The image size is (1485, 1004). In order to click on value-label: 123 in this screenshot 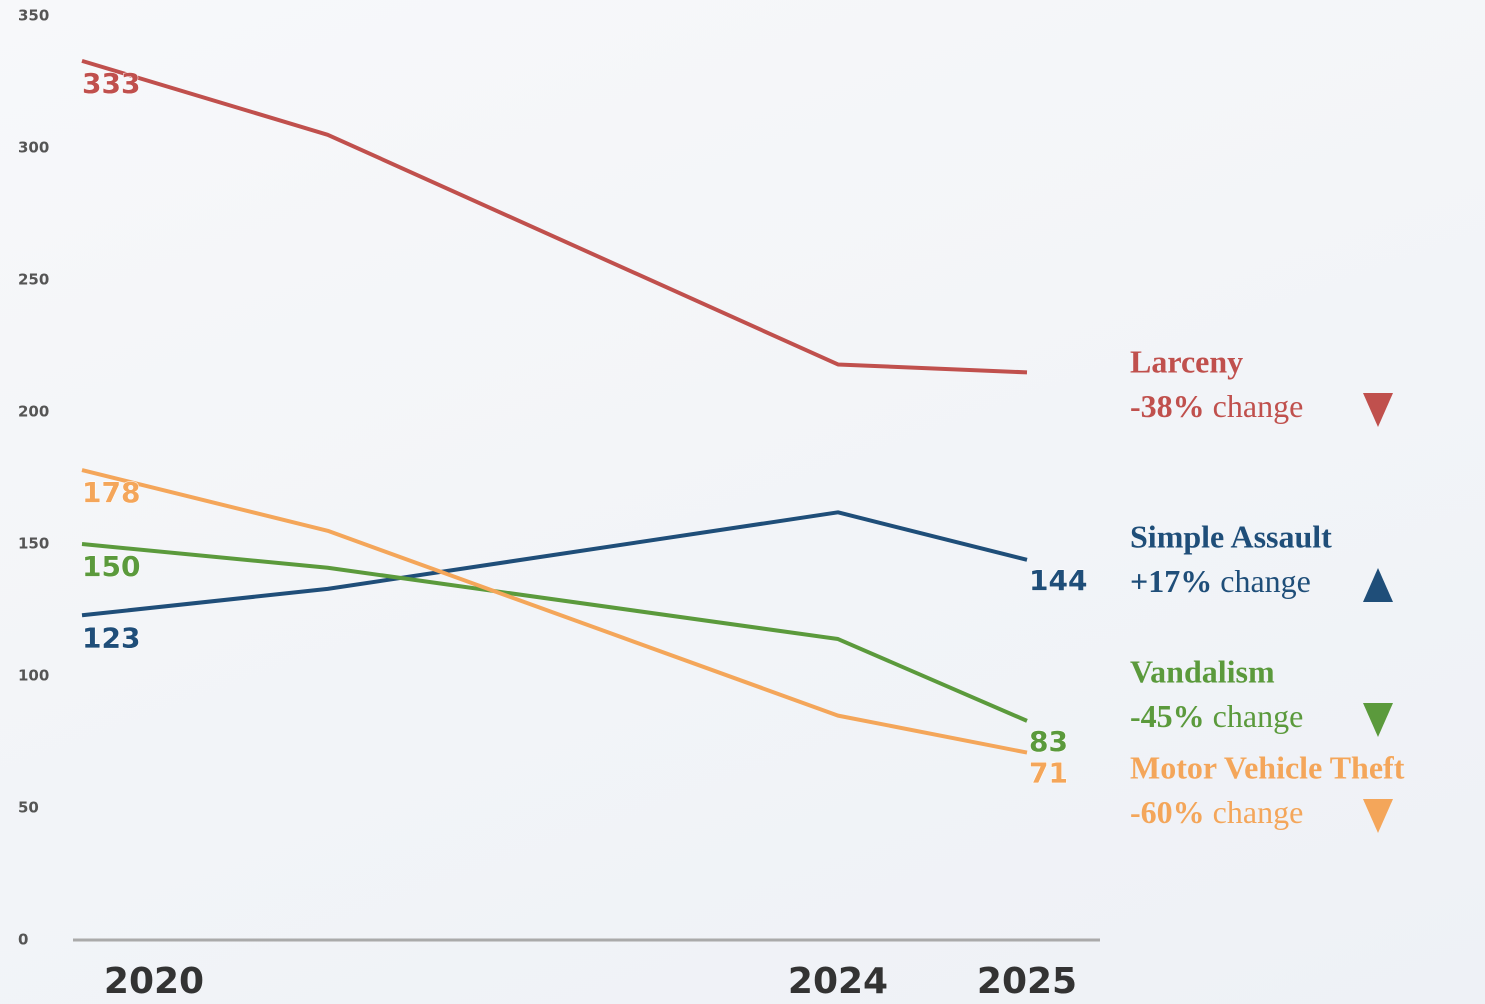, I will do `click(111, 637)`.